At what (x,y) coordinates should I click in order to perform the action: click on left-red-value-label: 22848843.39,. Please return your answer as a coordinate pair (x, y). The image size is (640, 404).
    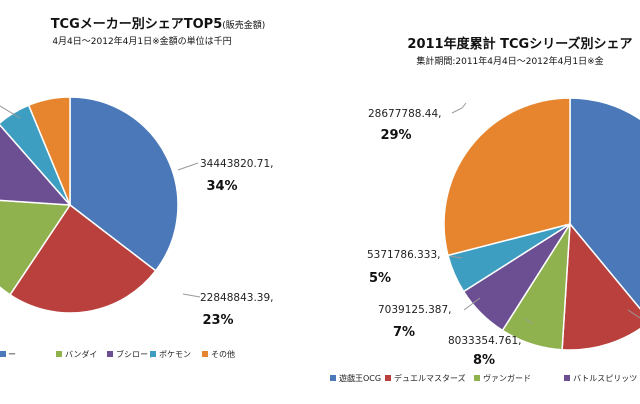
    Looking at the image, I should click on (236, 298).